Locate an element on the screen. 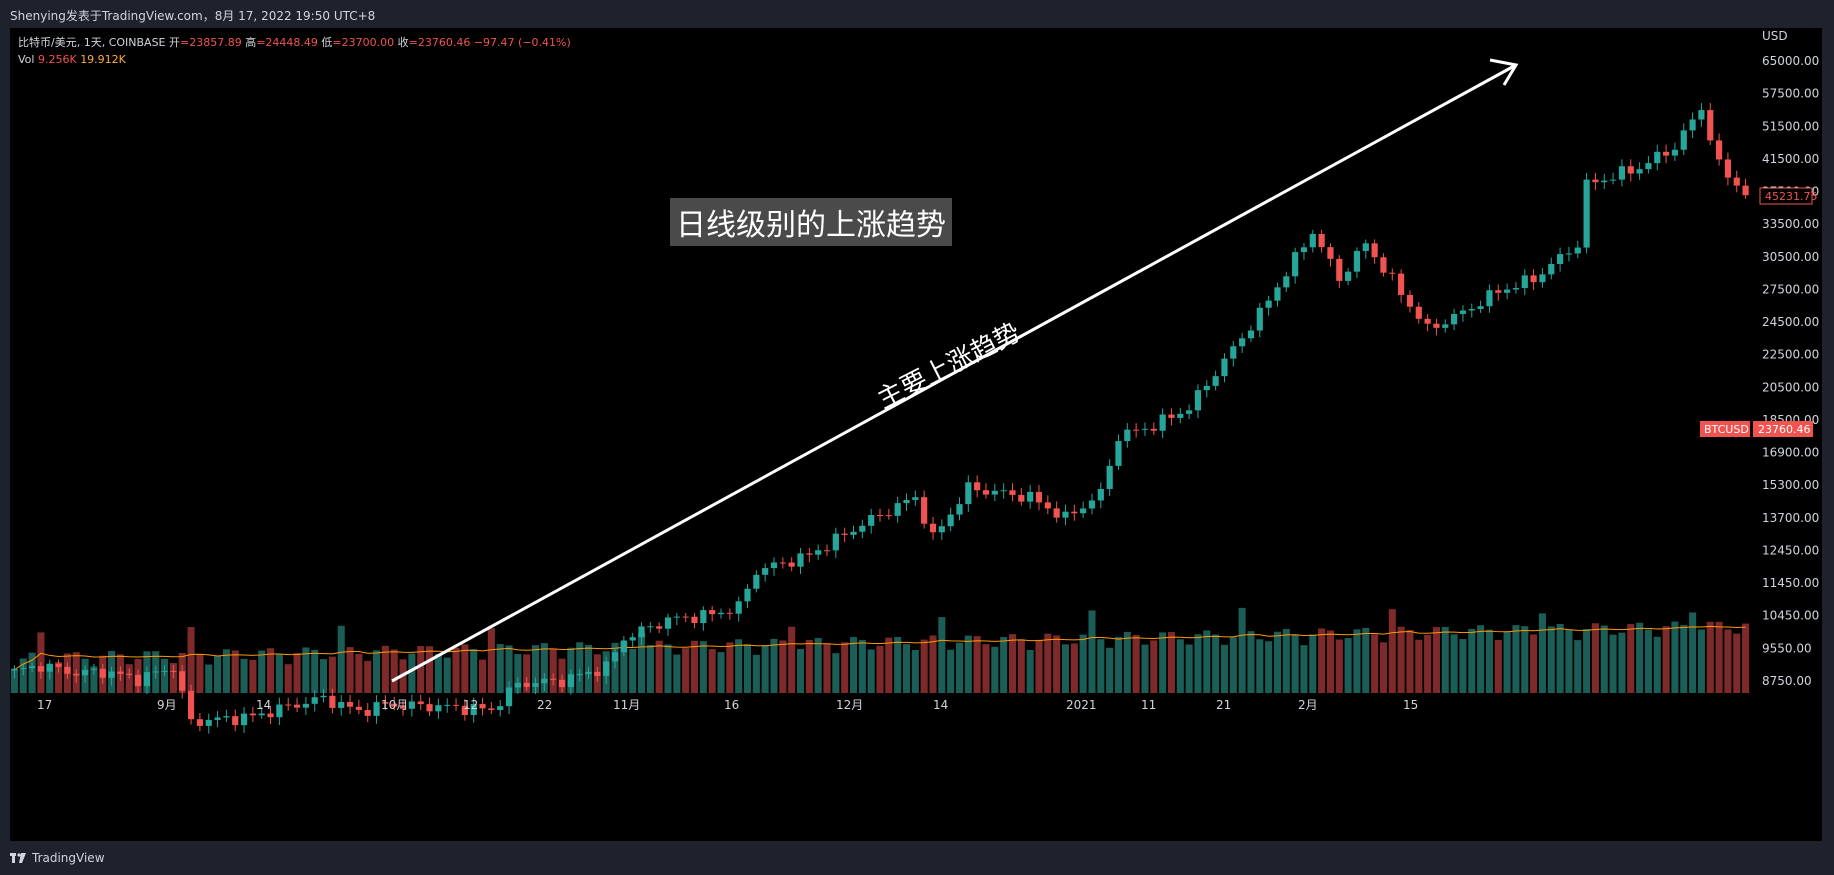 This screenshot has width=1834, height=875. symbol-price: 23760.46 is located at coordinates (1784, 429).